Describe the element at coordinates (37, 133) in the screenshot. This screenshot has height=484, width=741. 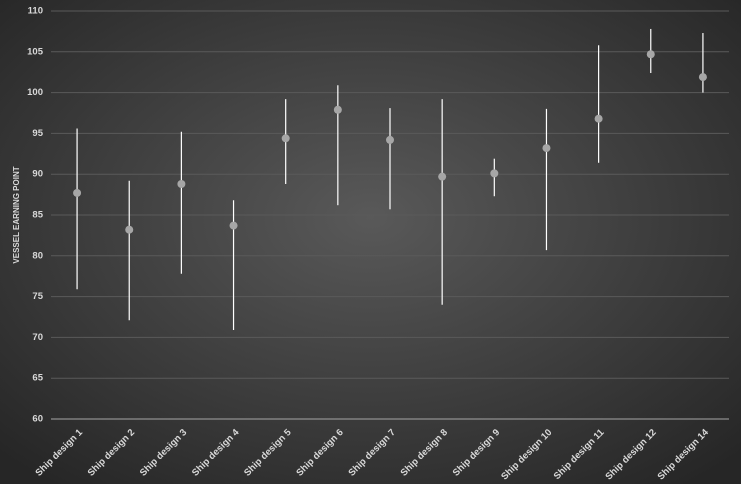
I see `y-tick-label: 95` at that location.